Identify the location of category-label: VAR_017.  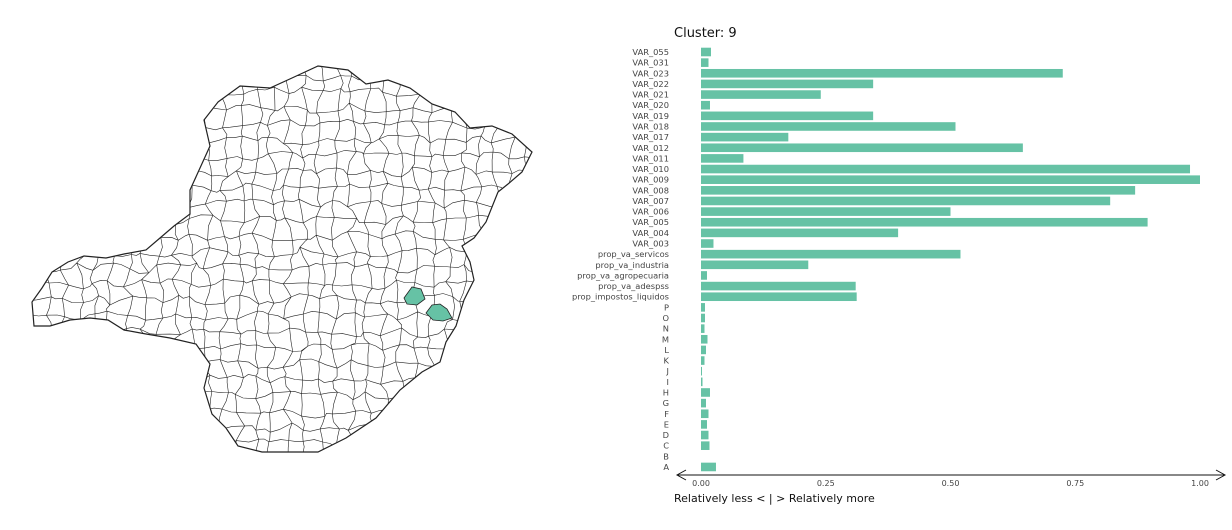
(650, 137).